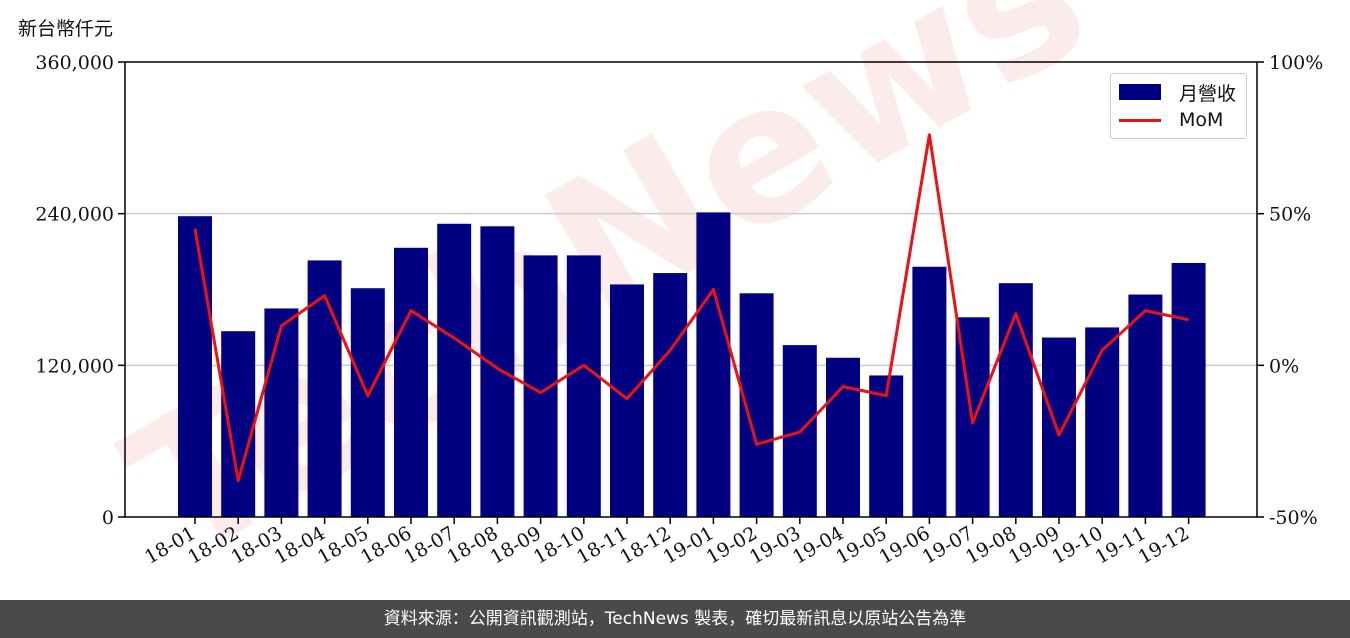 This screenshot has height=638, width=1350. I want to click on left-tick-label: 360,000, so click(74, 63).